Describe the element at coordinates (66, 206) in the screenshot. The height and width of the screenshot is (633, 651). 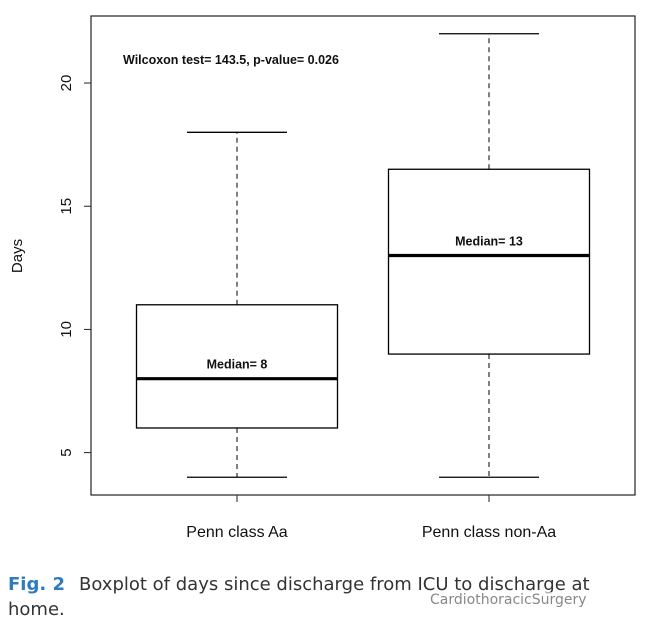
I see `y-tick-label: 15` at that location.